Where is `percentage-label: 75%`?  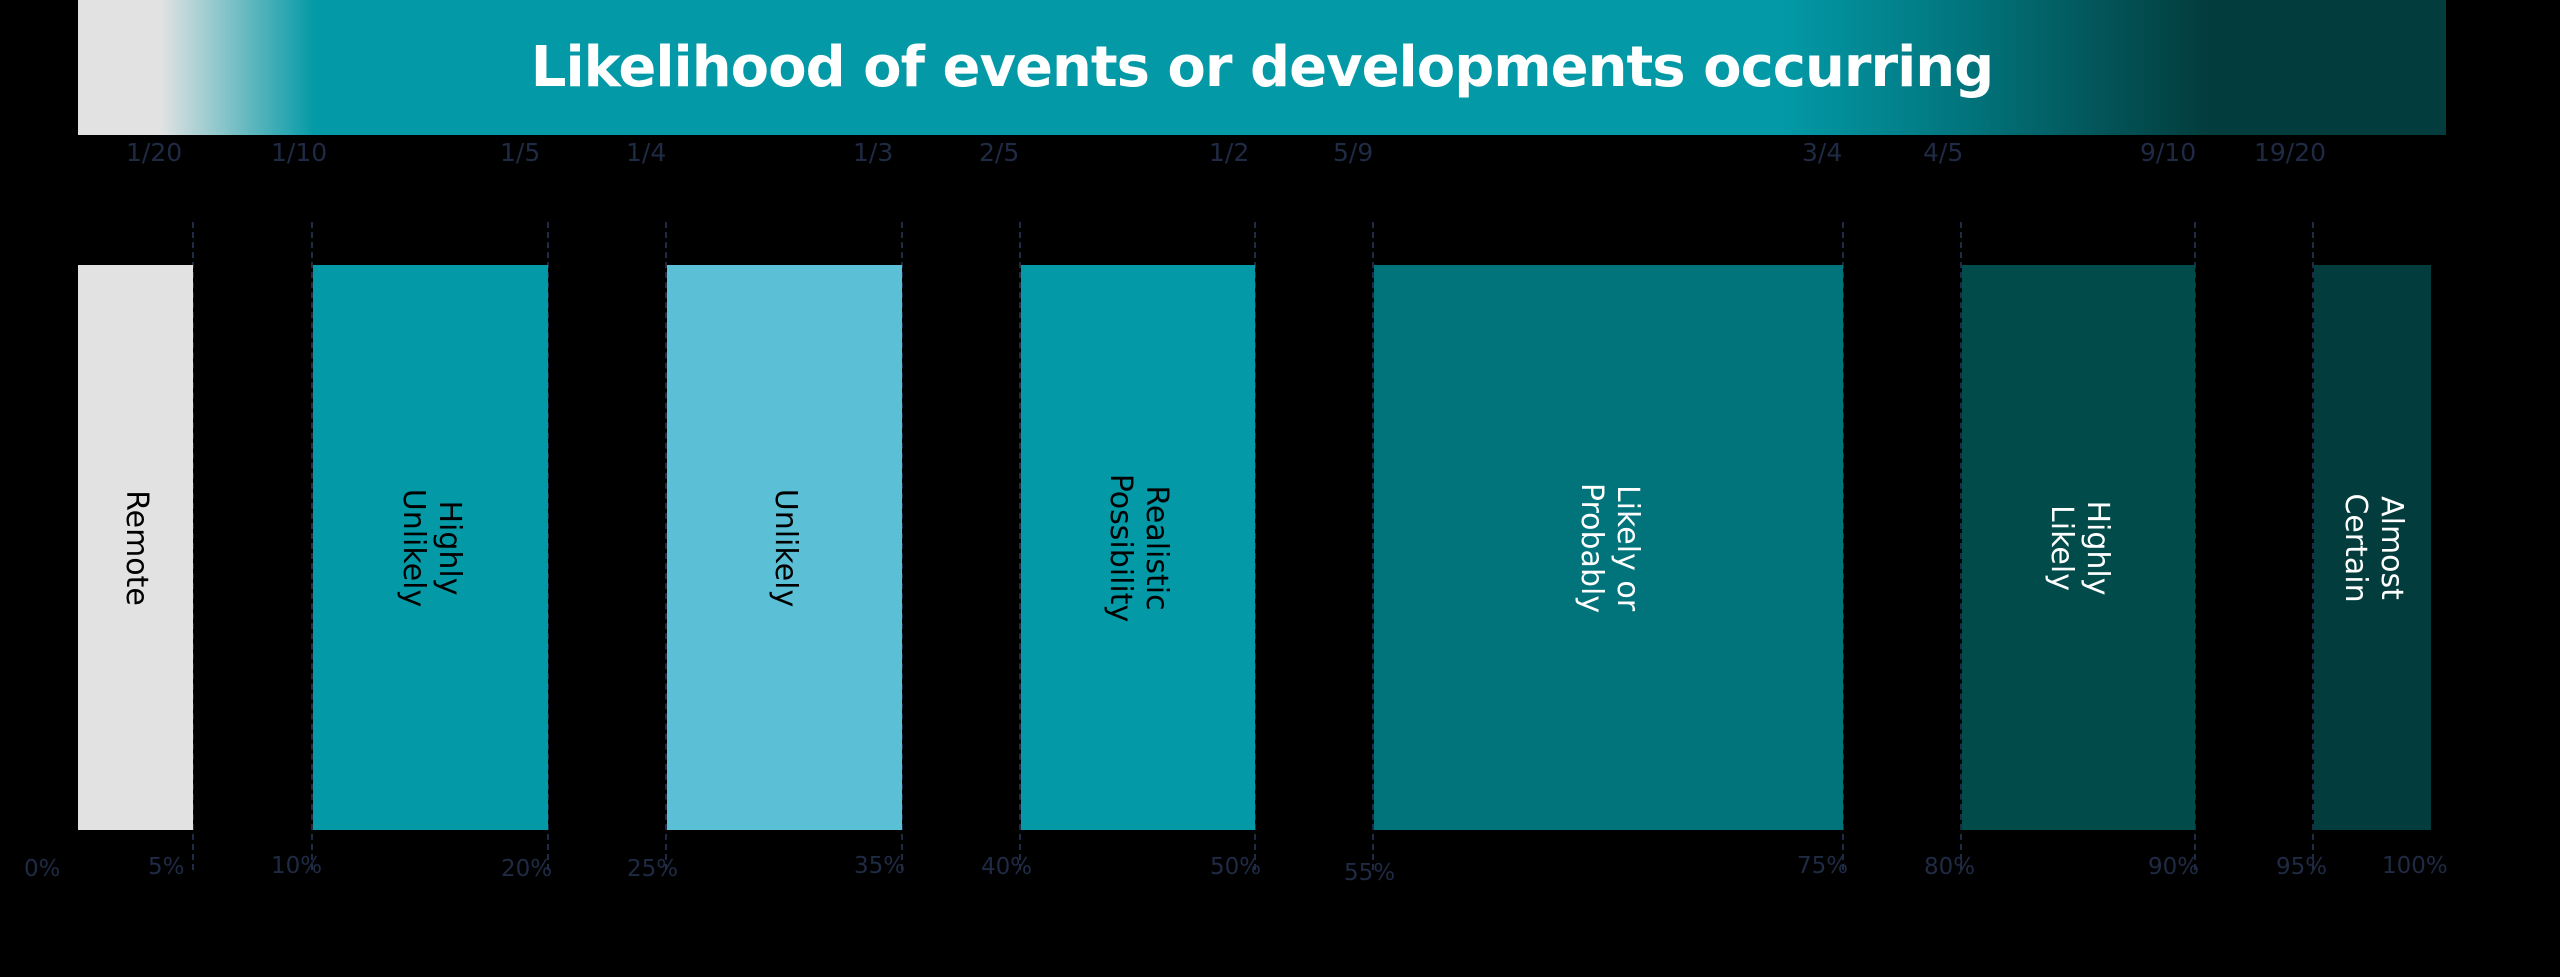 percentage-label: 75% is located at coordinates (1823, 866).